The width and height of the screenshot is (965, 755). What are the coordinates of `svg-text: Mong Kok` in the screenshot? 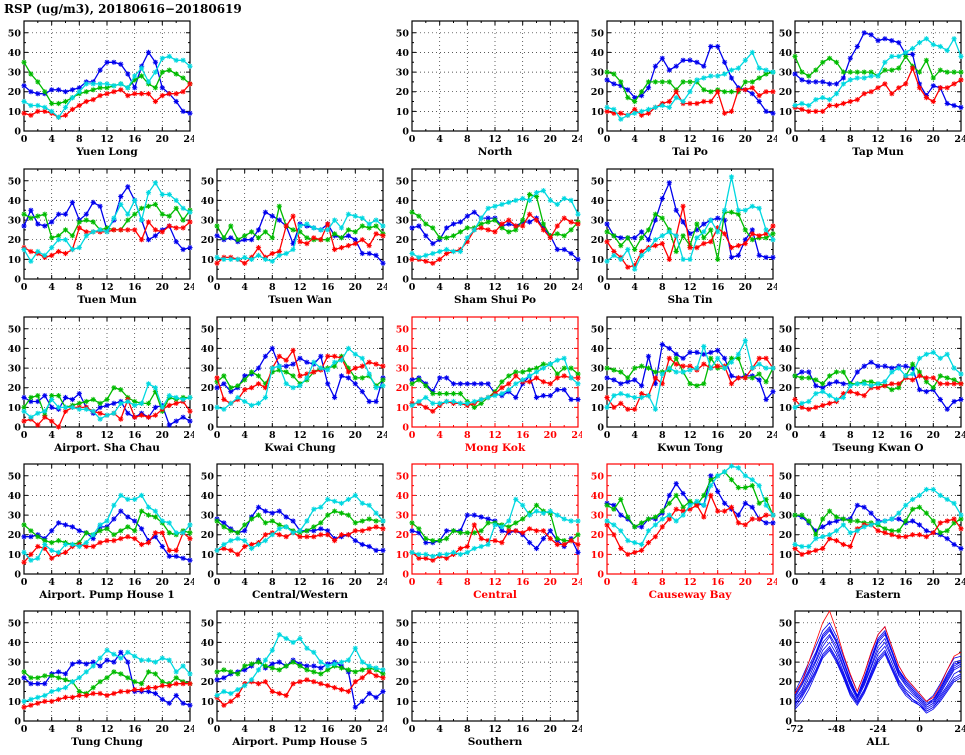 It's located at (495, 447).